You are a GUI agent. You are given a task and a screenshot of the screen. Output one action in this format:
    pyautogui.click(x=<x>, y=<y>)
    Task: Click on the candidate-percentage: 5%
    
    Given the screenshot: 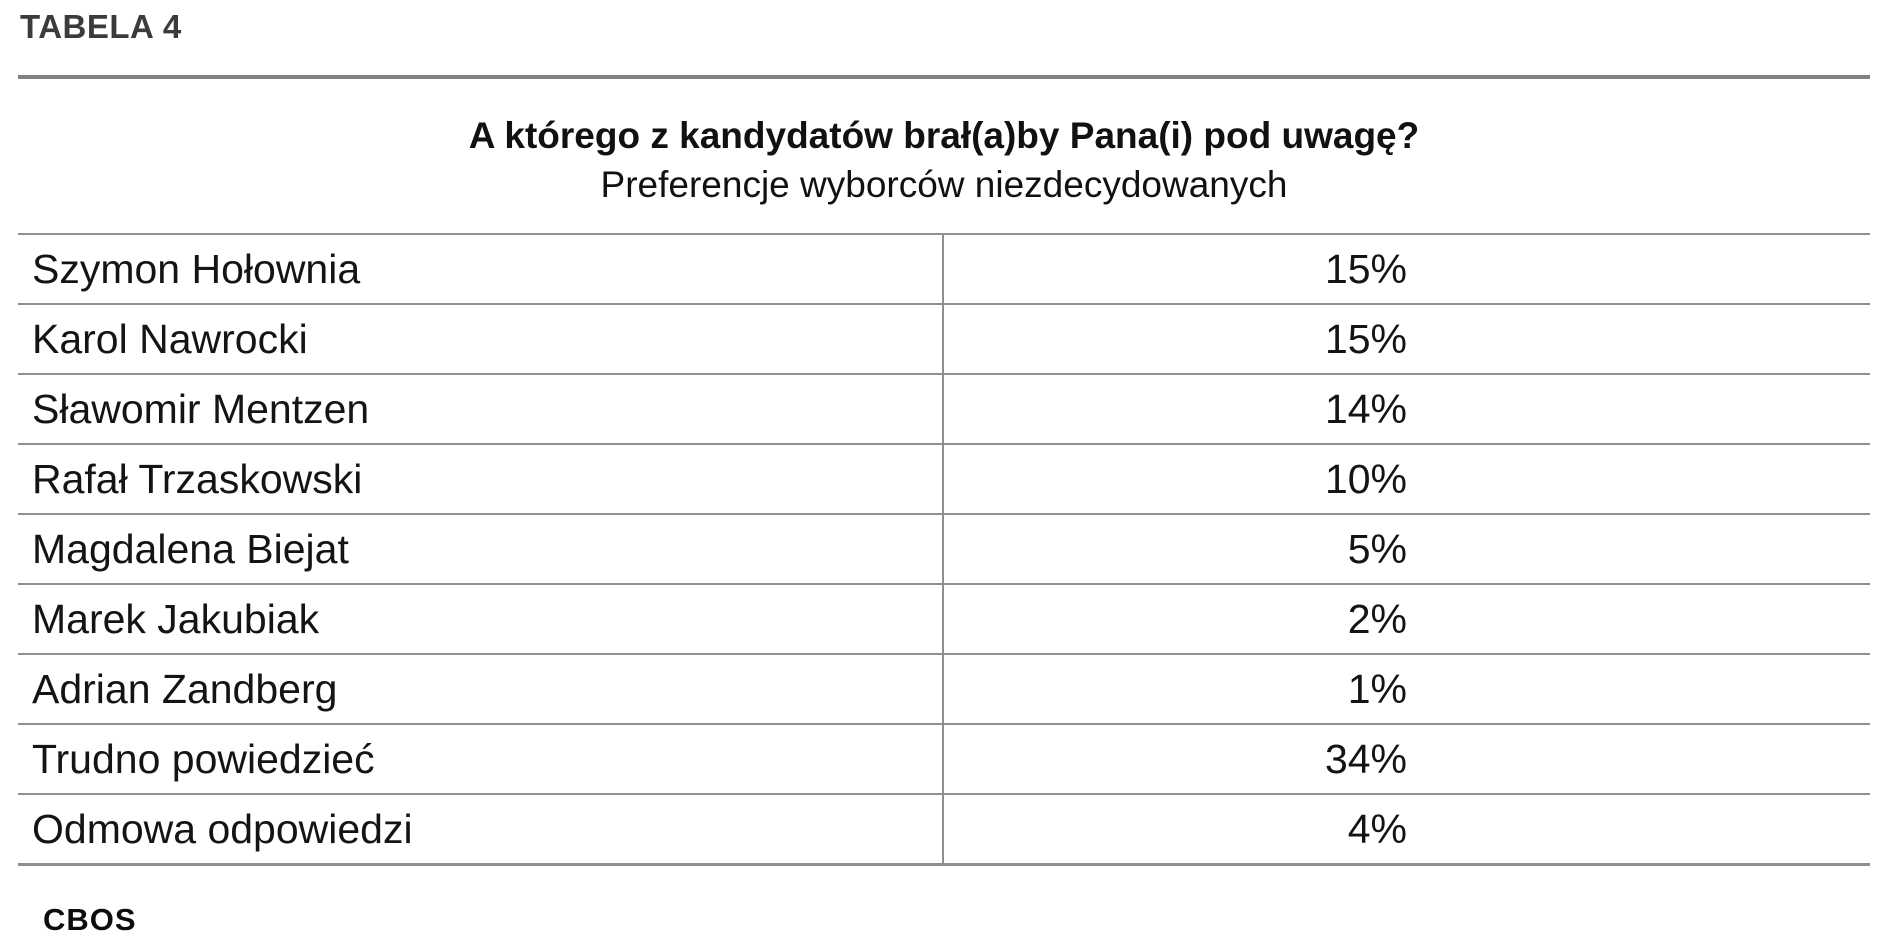 What is the action you would take?
    pyautogui.click(x=1377, y=548)
    